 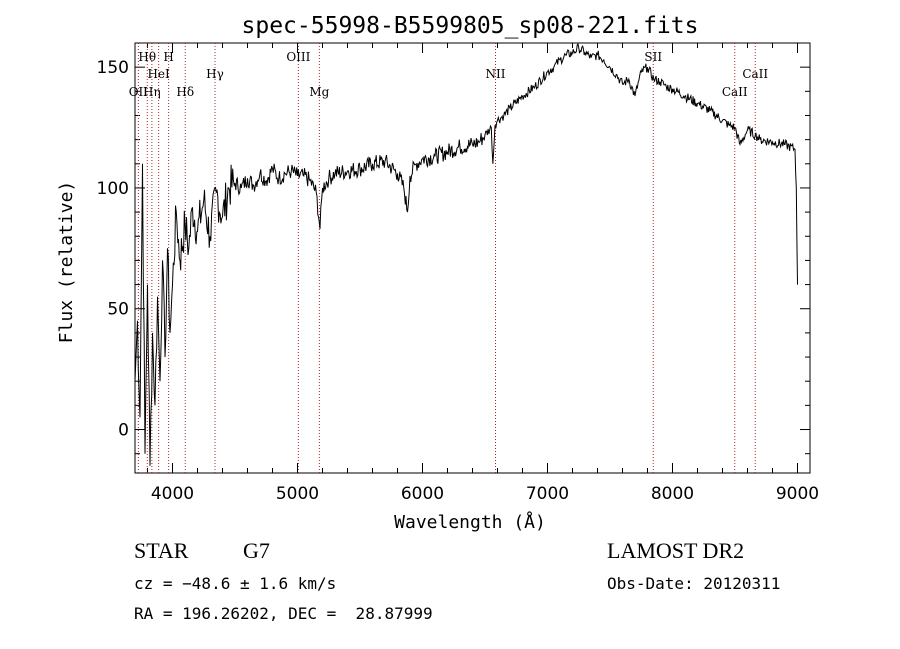 What do you see at coordinates (152, 92) in the screenshot?
I see `line-marker-label: Hη` at bounding box center [152, 92].